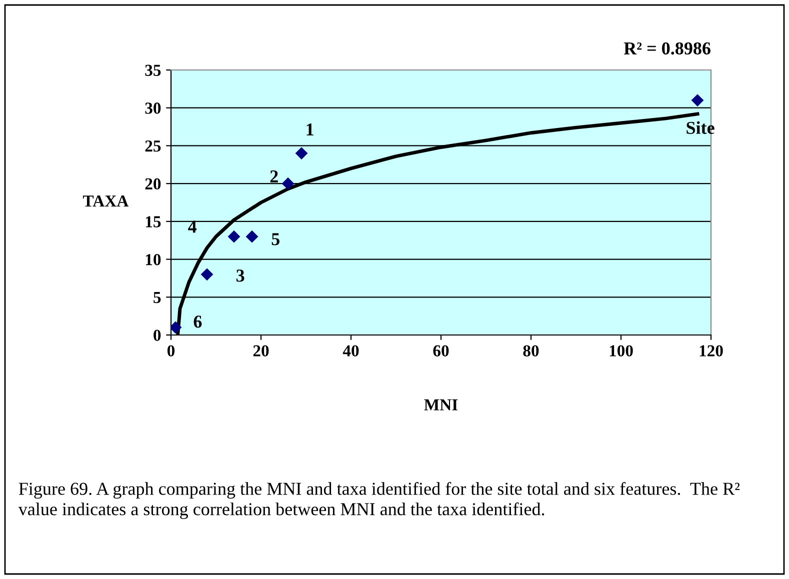  What do you see at coordinates (157, 335) in the screenshot?
I see `y-tick-label: 0` at bounding box center [157, 335].